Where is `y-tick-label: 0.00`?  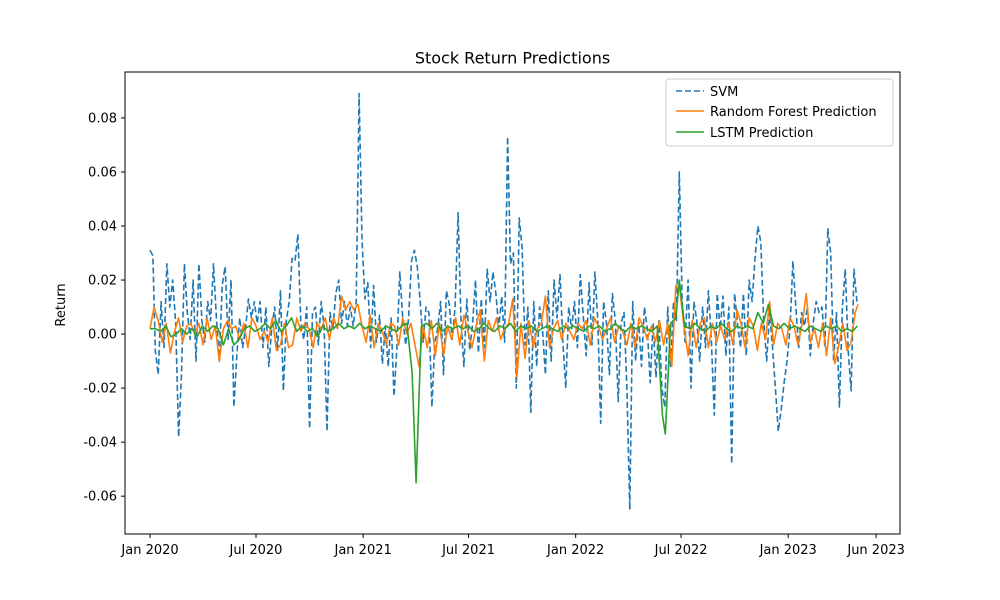 y-tick-label: 0.00 is located at coordinates (102, 335).